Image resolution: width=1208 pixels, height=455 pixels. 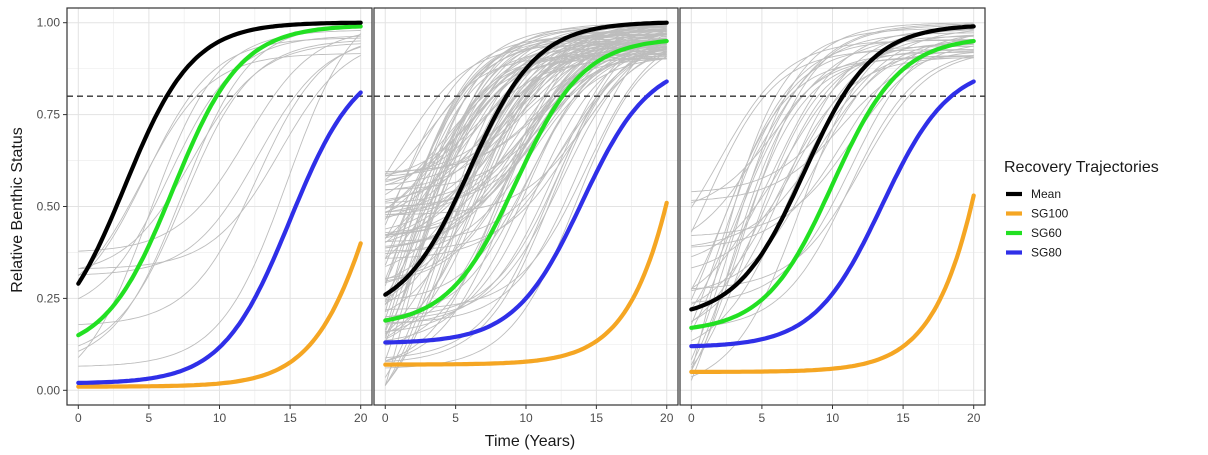 I want to click on y-axis-title: Relative Benthic Status, so click(x=17, y=209).